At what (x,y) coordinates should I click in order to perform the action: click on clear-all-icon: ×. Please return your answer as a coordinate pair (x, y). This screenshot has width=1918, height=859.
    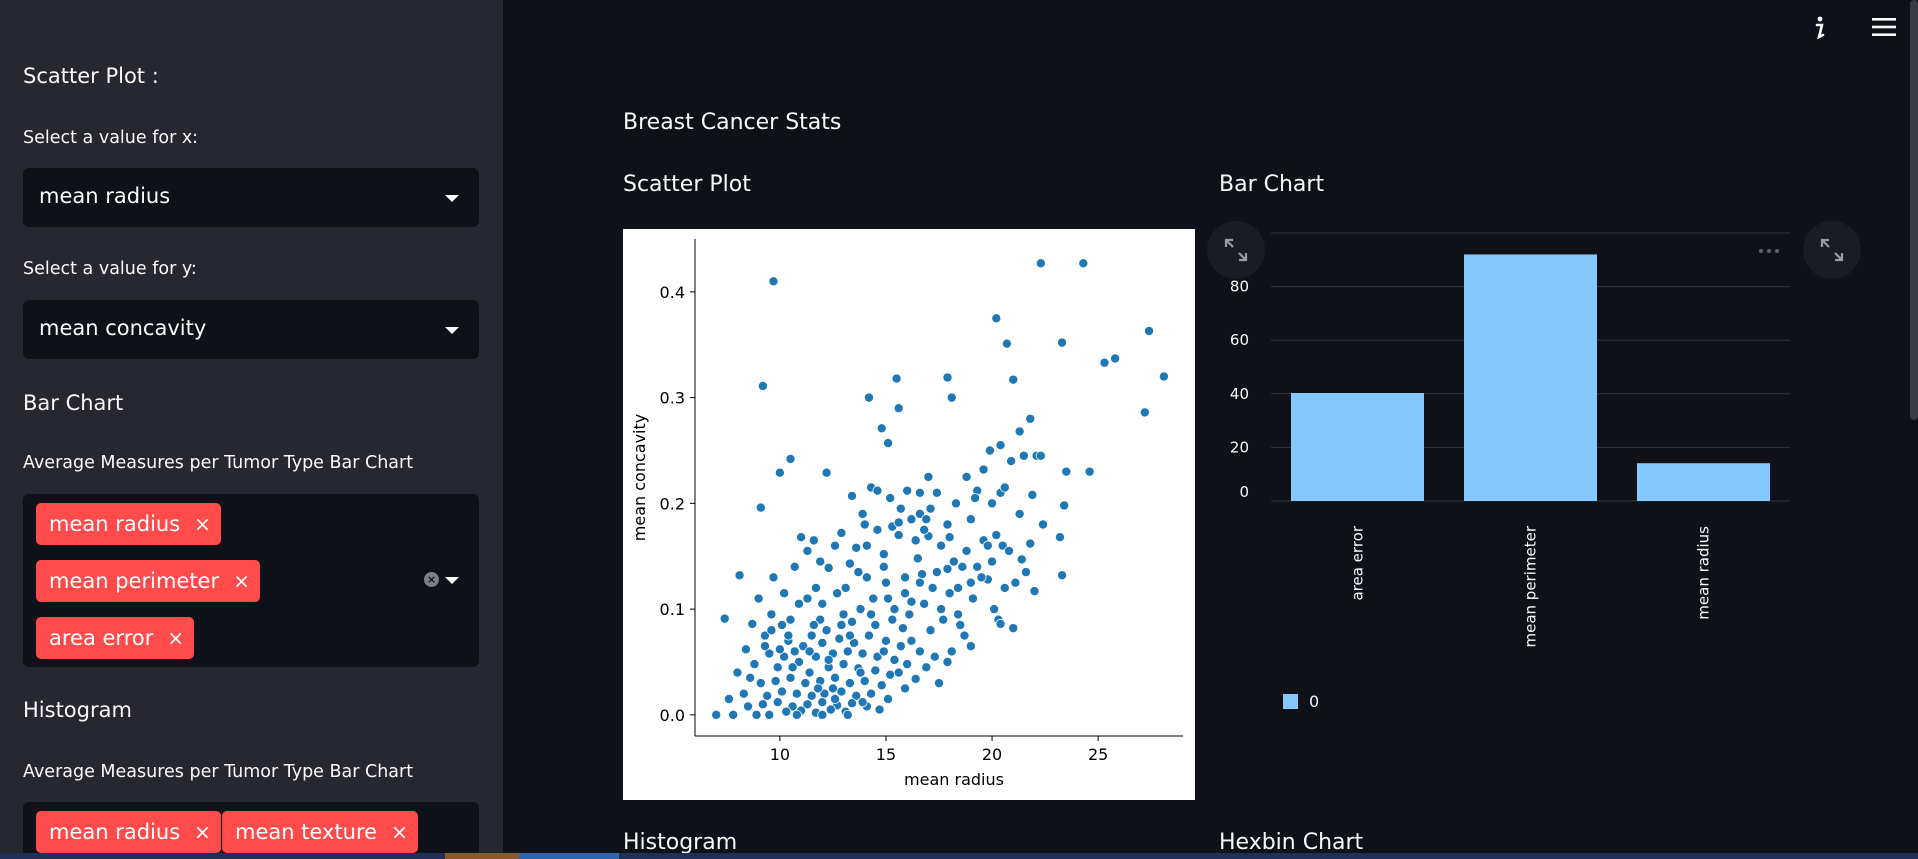
    Looking at the image, I should click on (431, 579).